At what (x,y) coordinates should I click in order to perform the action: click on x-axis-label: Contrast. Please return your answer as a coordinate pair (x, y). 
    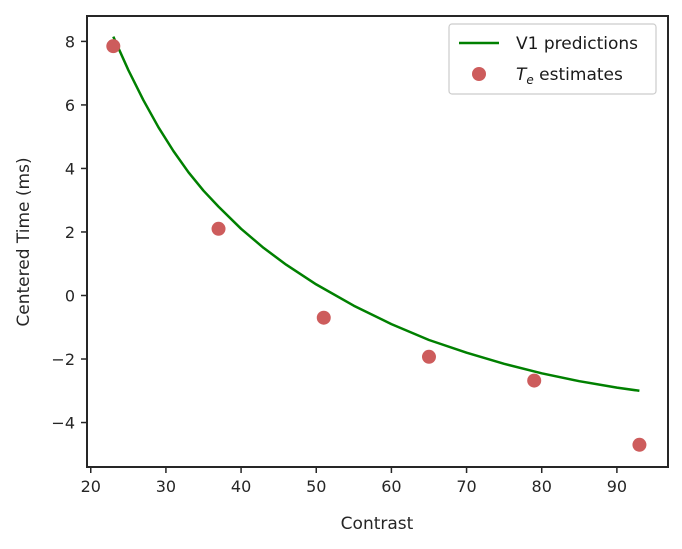
    Looking at the image, I should click on (377, 524).